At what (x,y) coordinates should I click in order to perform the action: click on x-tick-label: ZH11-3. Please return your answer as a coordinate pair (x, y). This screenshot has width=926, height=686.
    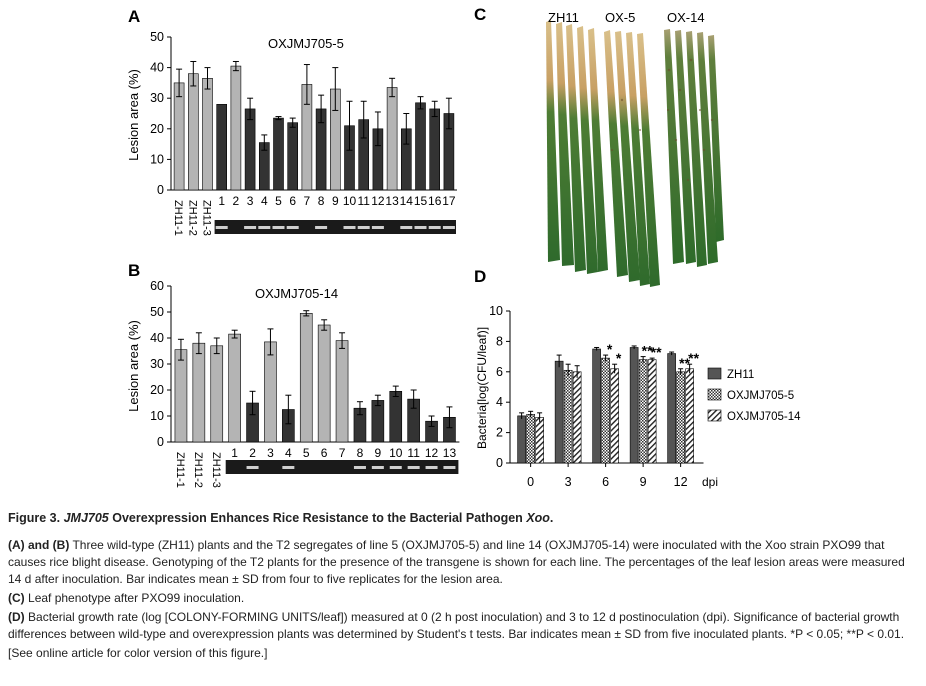
    Looking at the image, I should click on (207, 218).